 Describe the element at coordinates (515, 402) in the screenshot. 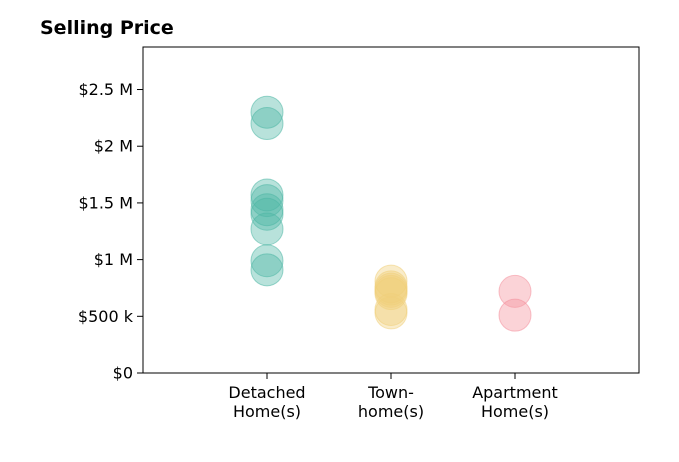

I see `x-tick-label: Apartment Home(s)` at that location.